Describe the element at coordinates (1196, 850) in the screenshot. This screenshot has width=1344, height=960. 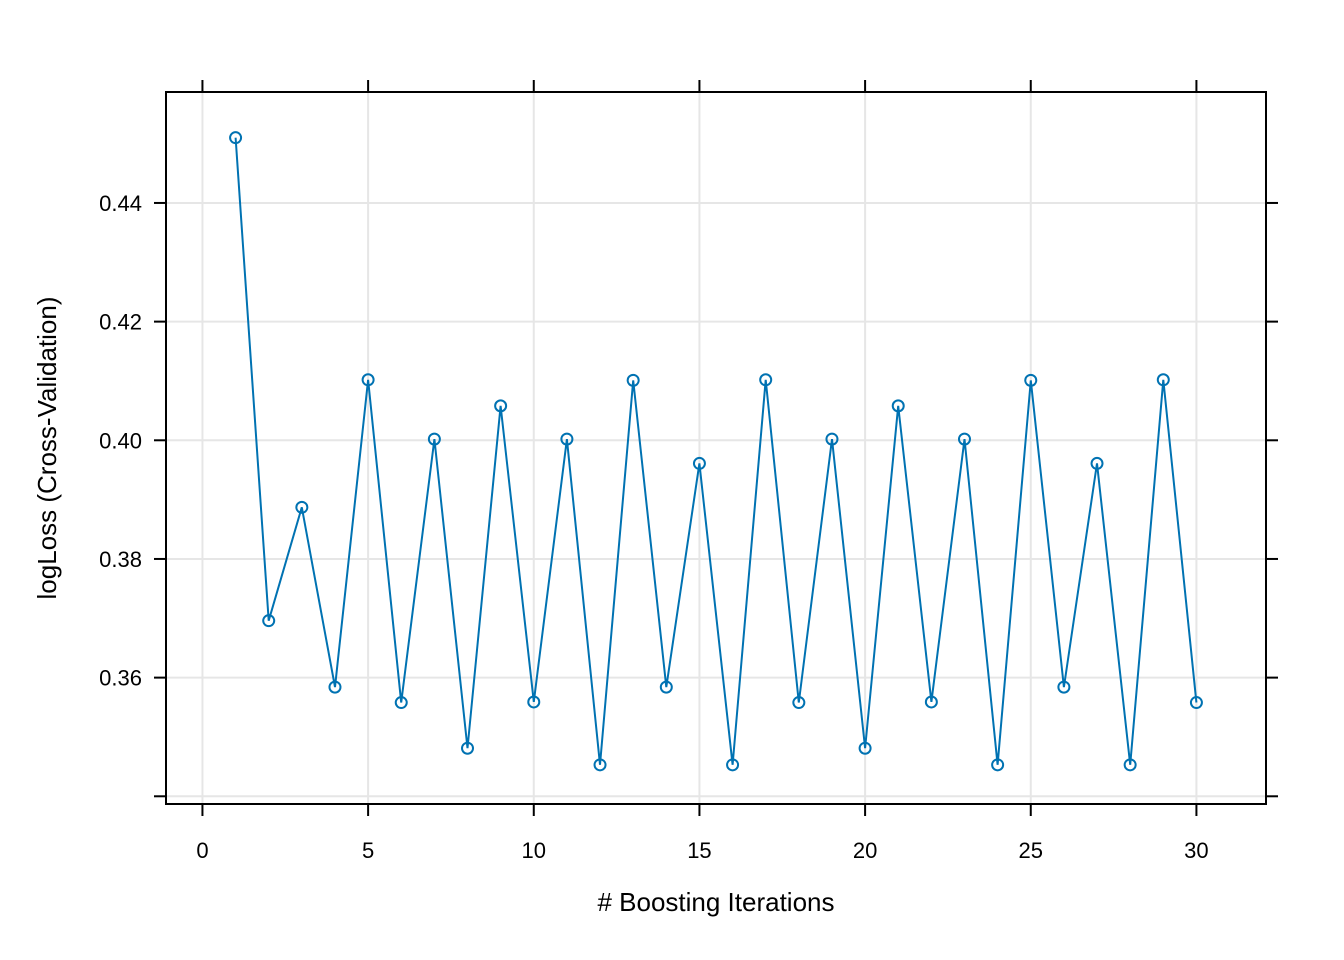
I see `x-tick-label: 30` at that location.